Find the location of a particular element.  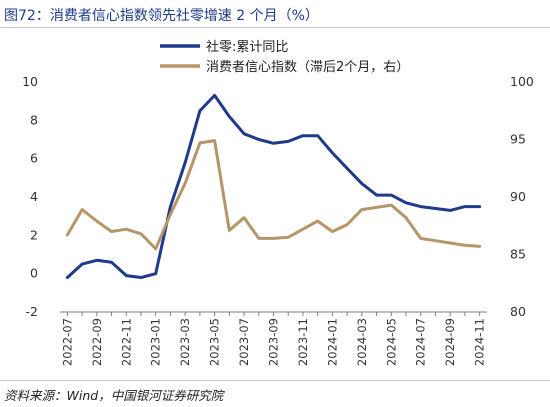

legend-label-retail-sales: 社零:累计同比 is located at coordinates (247, 47).